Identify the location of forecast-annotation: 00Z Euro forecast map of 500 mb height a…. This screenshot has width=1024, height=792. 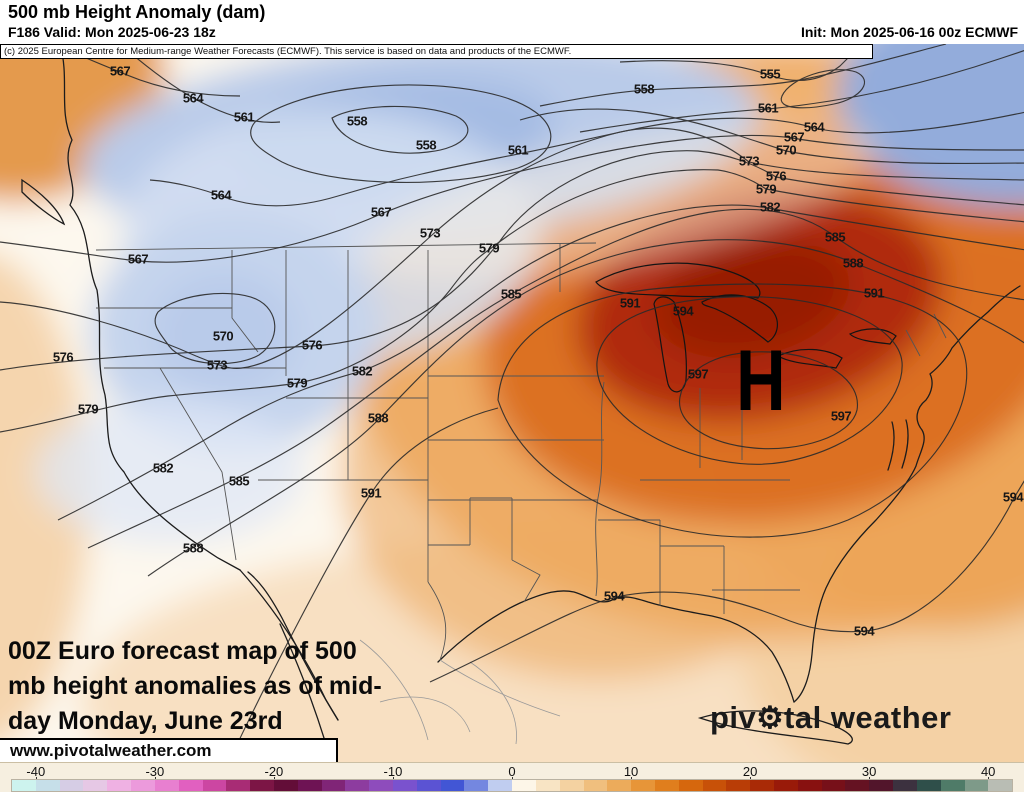
(195, 686).